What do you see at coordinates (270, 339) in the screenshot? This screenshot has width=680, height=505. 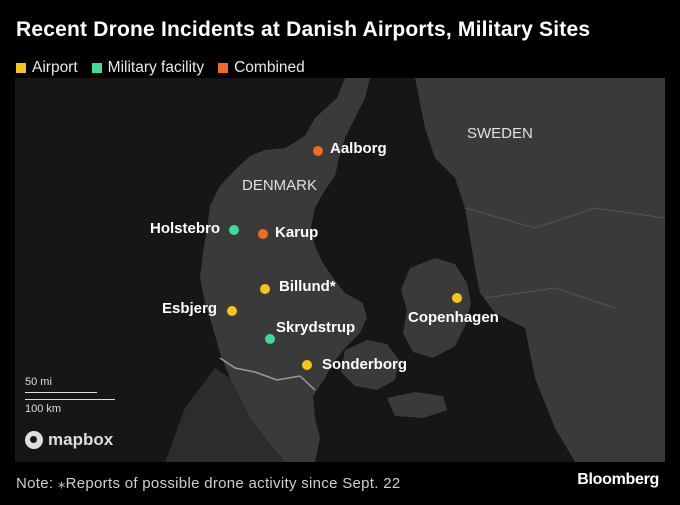 I see `marker-skrydstrup` at bounding box center [270, 339].